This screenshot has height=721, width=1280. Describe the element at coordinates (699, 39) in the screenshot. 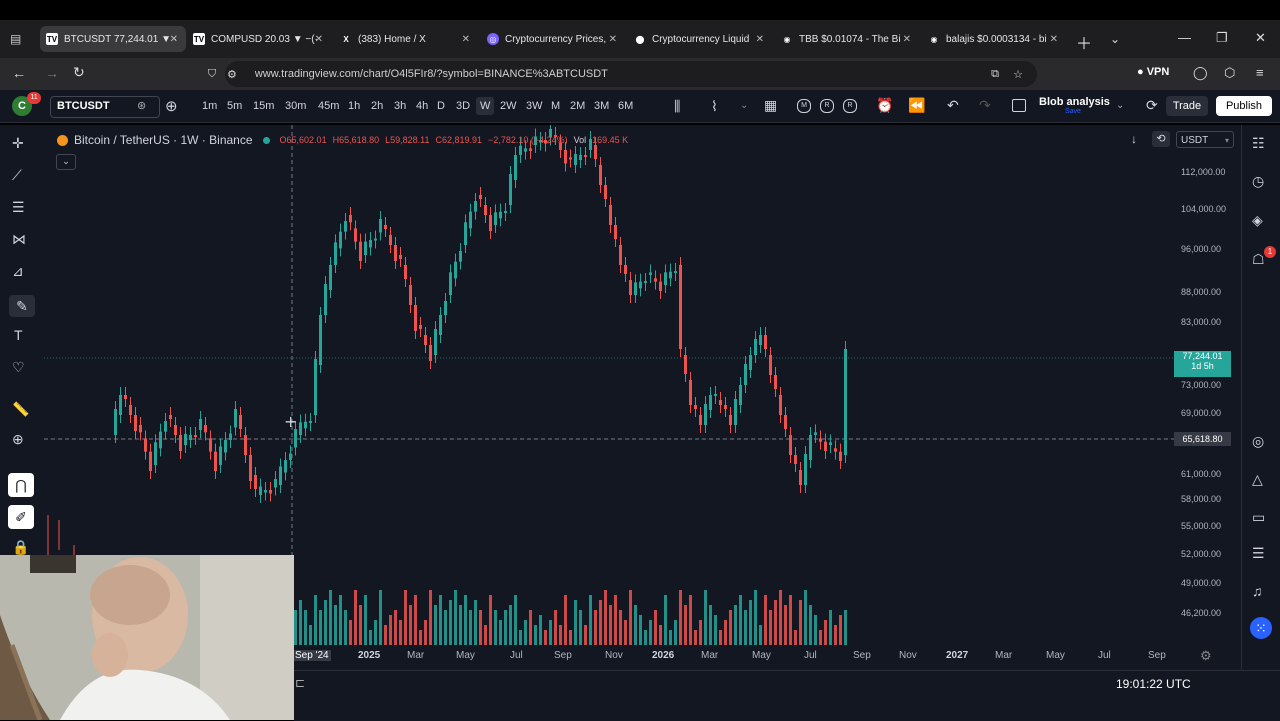

I see `tab-crypto-liquid: ⬤ Cryptocurrency Liquid ✕` at that location.